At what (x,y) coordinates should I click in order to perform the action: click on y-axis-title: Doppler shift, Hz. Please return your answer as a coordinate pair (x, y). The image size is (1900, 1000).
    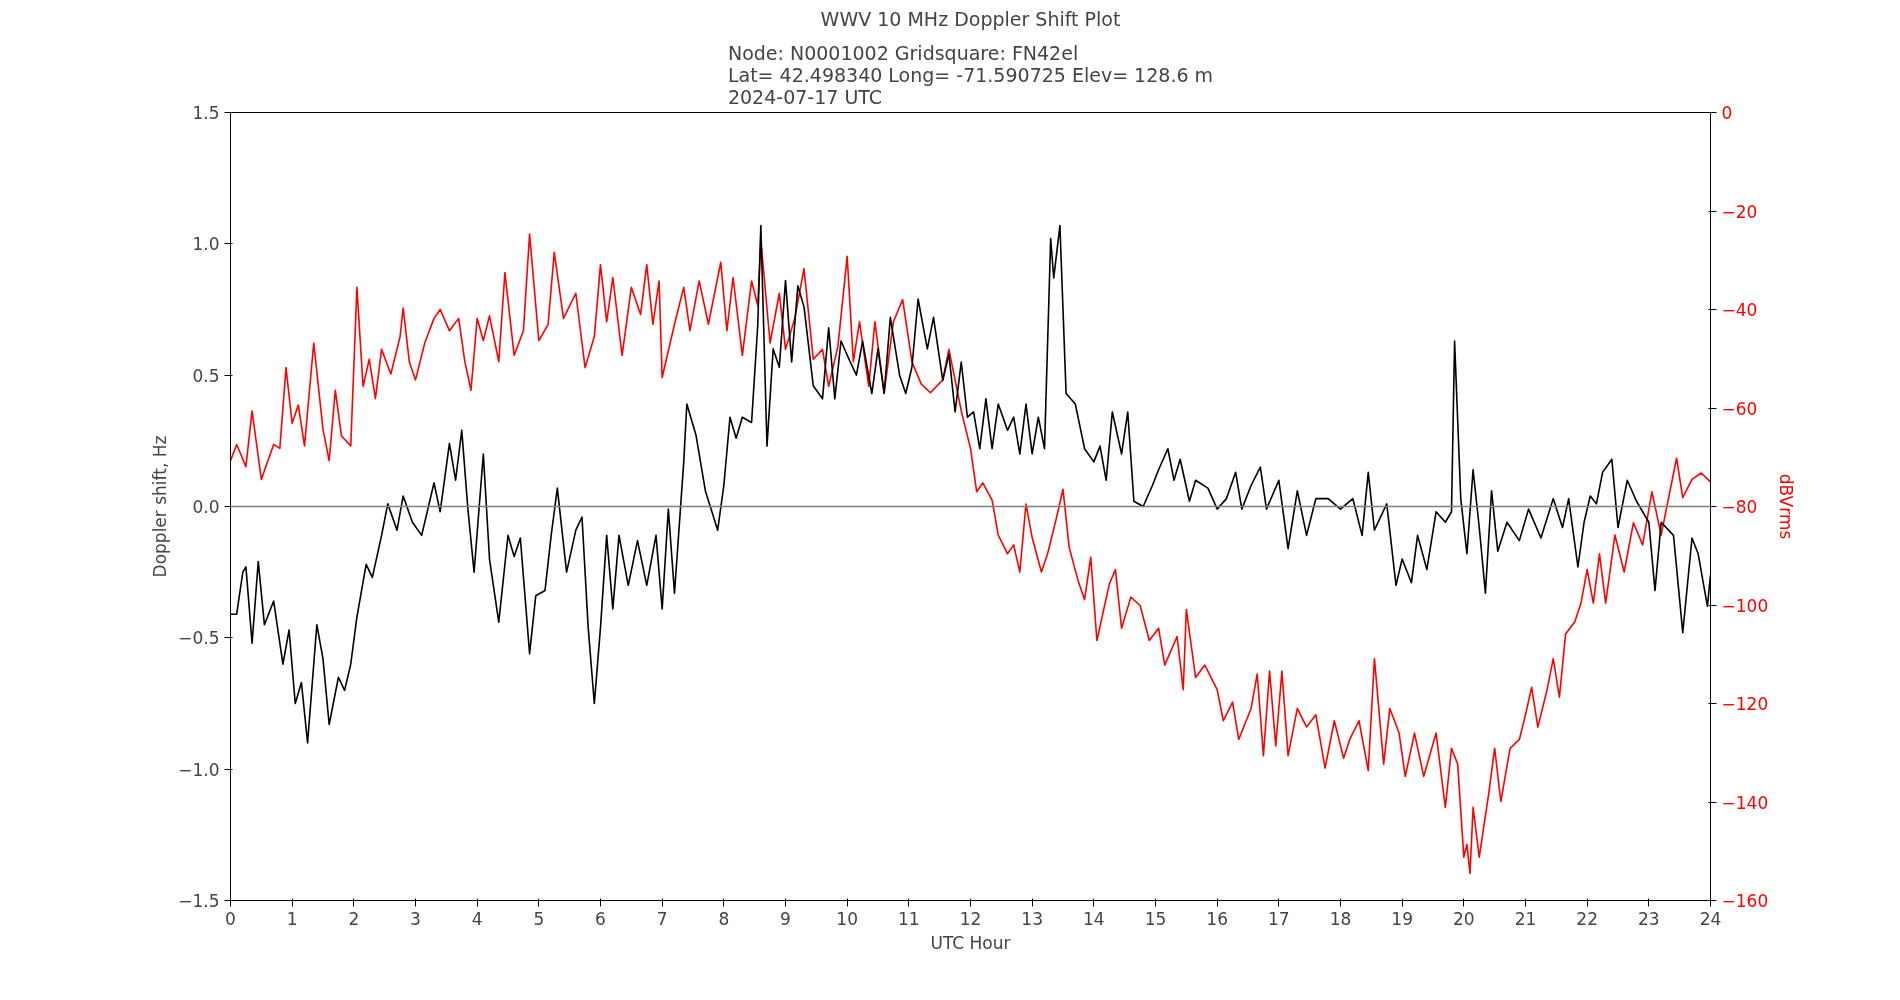
    Looking at the image, I should click on (160, 506).